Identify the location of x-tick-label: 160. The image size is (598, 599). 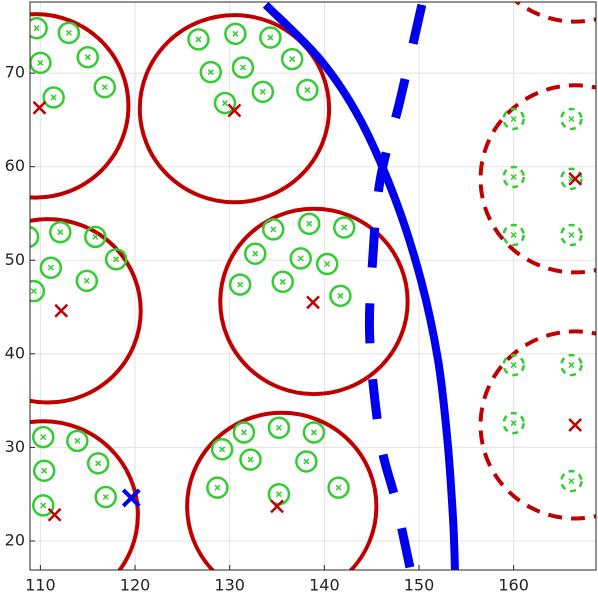
(513, 585).